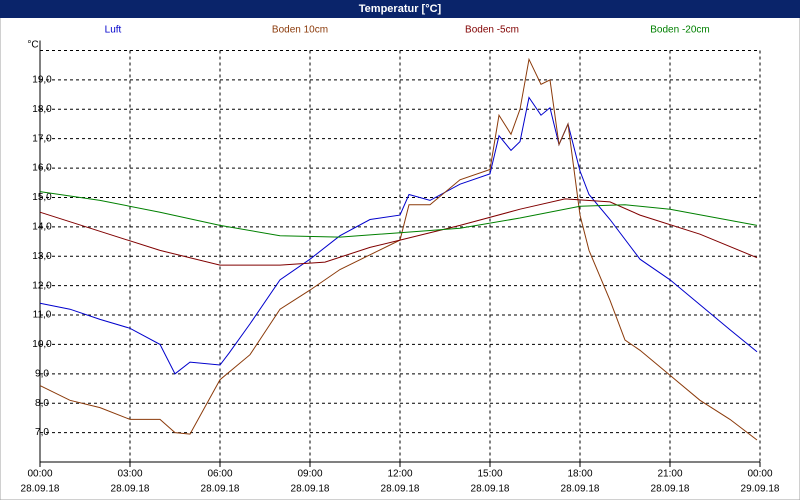  Describe the element at coordinates (219, 474) in the screenshot. I see `x-tick-label: 06:00` at that location.